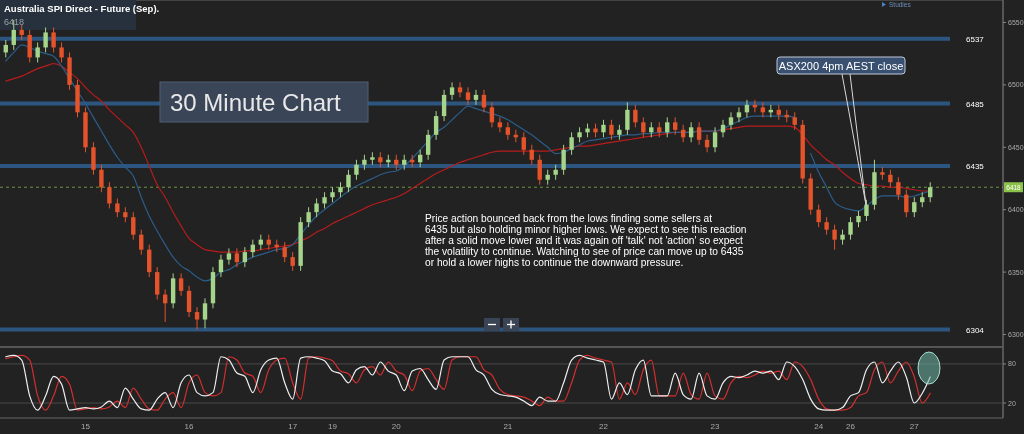  Describe the element at coordinates (508, 426) in the screenshot. I see `x-tick-label: 21` at that location.